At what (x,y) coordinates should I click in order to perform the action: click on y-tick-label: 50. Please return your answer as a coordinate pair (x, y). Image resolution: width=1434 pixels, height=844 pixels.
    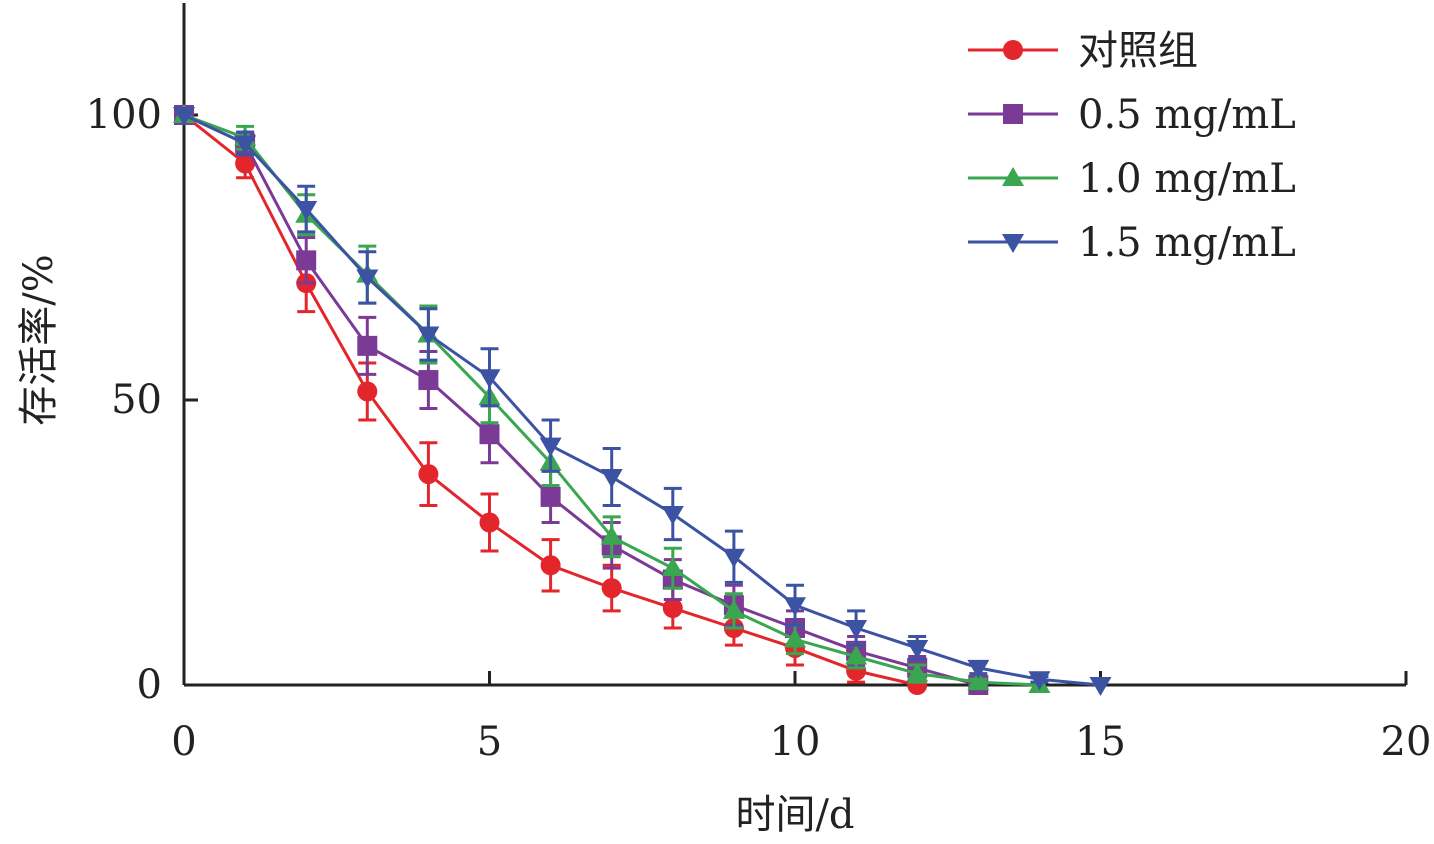
    Looking at the image, I should click on (136, 400).